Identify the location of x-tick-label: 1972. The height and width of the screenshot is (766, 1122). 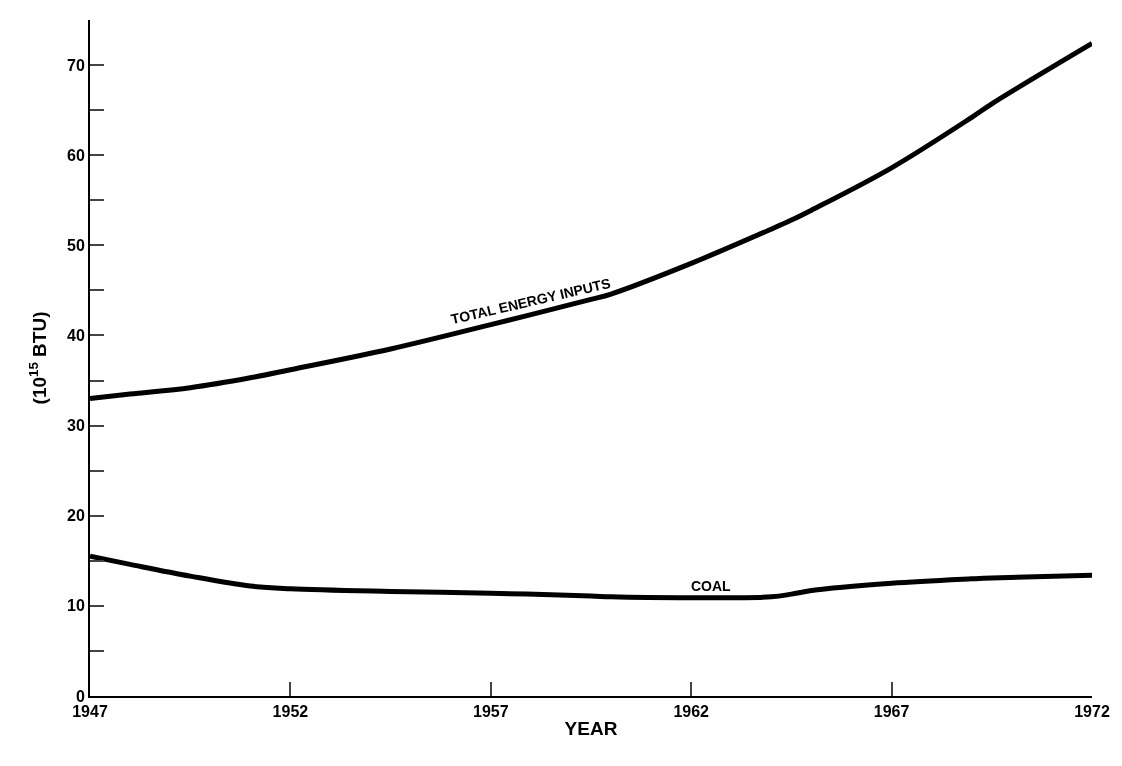
(1092, 712).